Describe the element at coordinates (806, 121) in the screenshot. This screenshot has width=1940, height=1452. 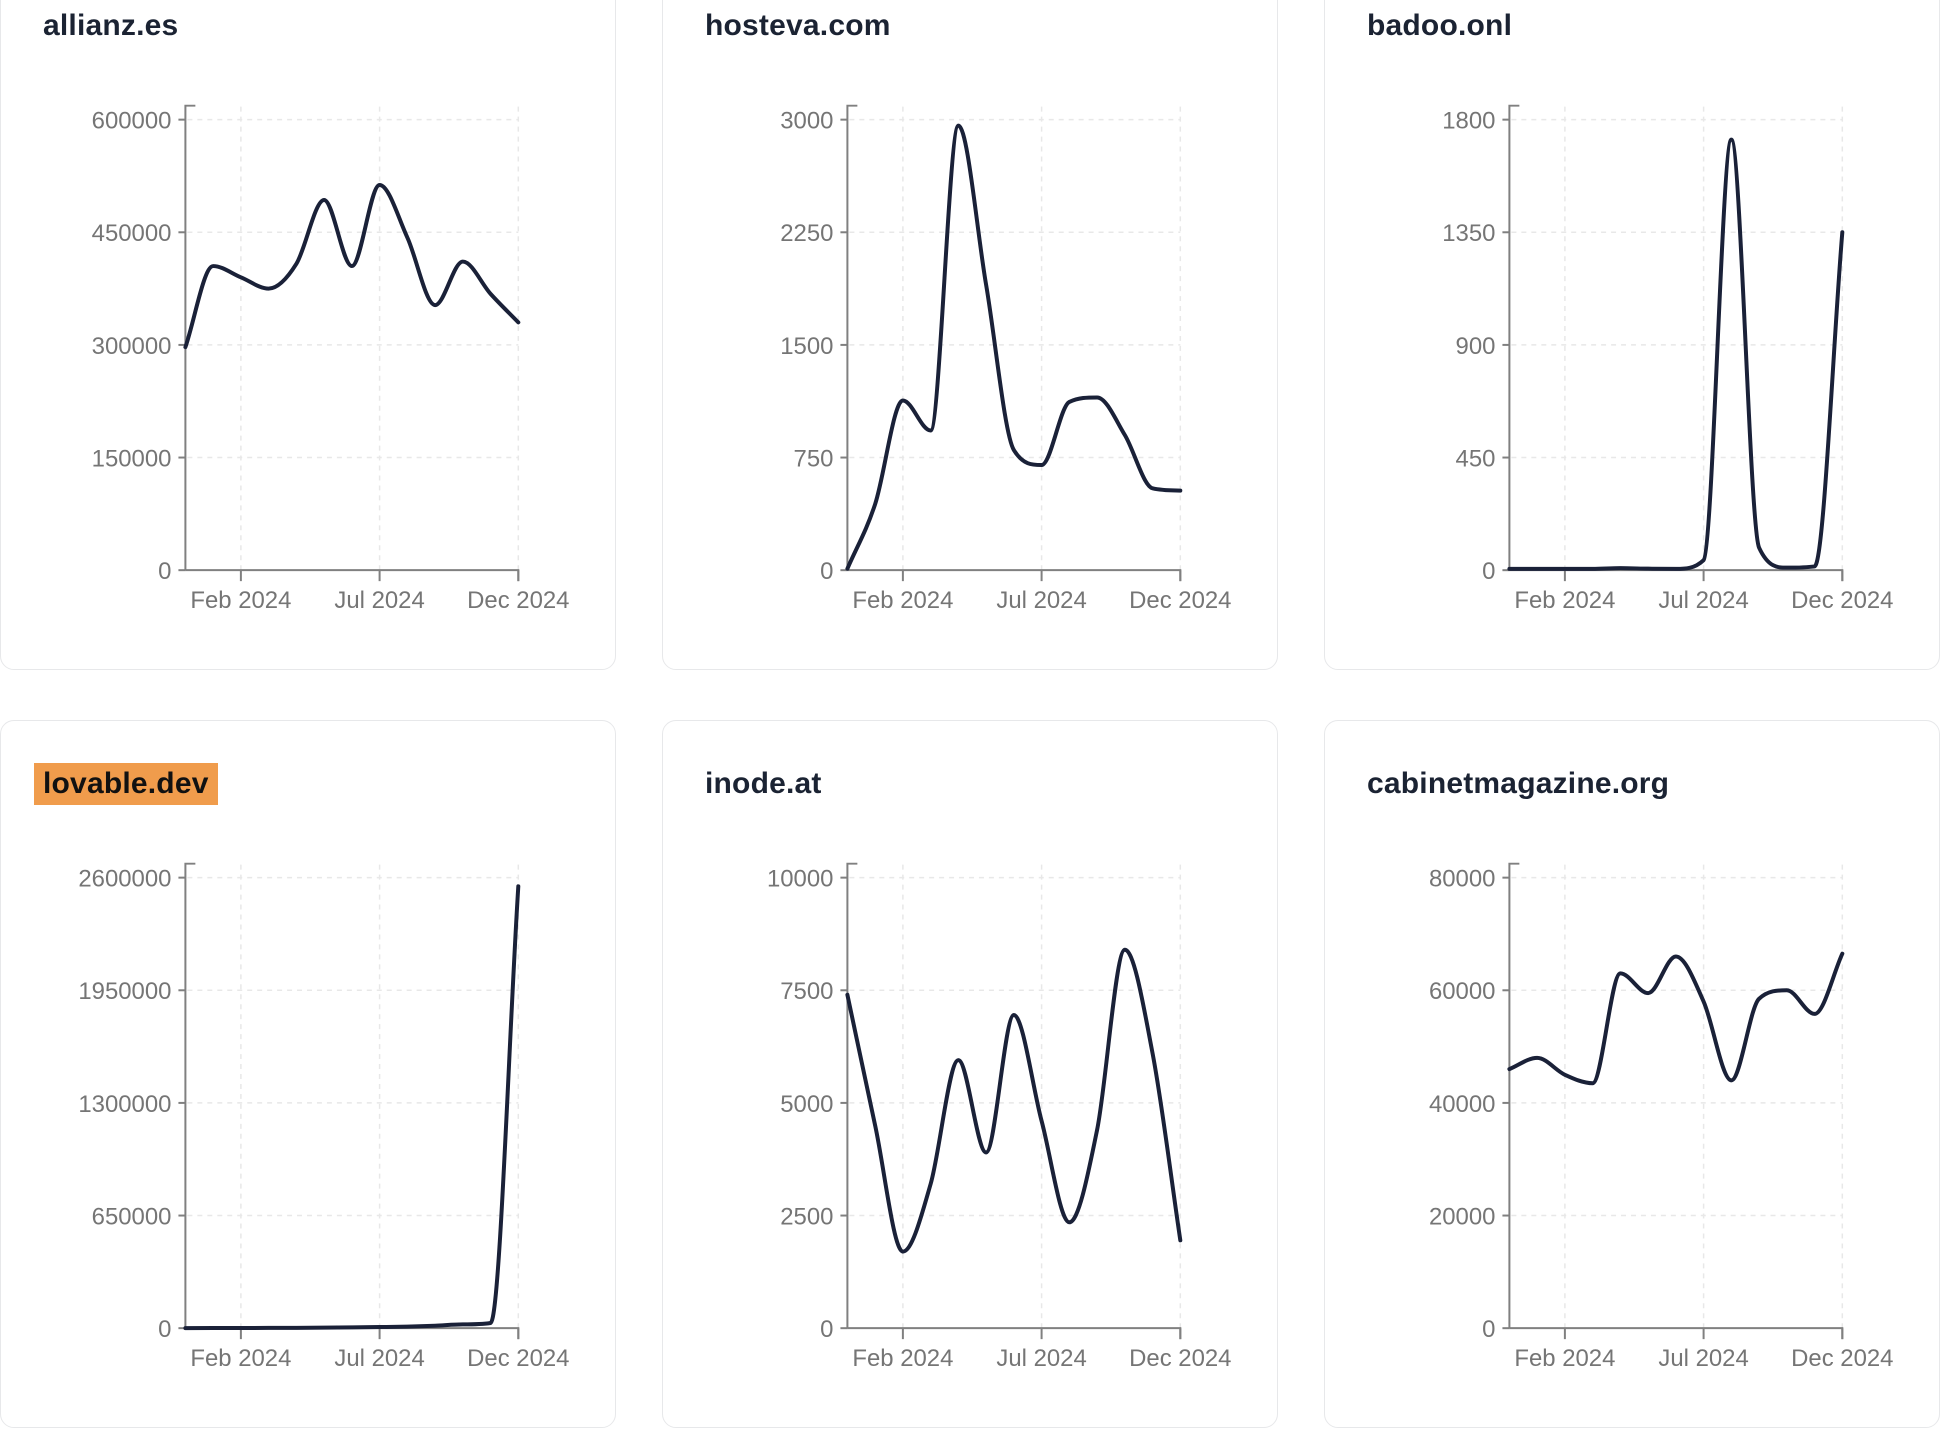
I see `svg-text: 3000` at that location.